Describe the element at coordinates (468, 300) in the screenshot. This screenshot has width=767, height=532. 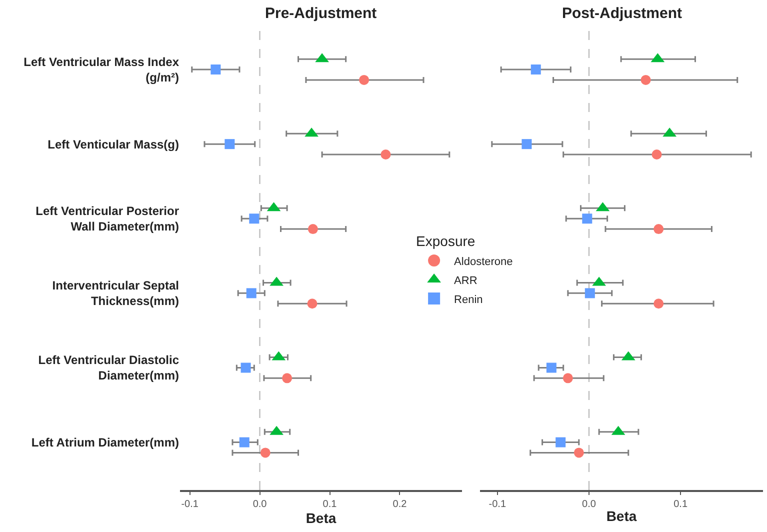
I see `legend-label: Renin` at that location.